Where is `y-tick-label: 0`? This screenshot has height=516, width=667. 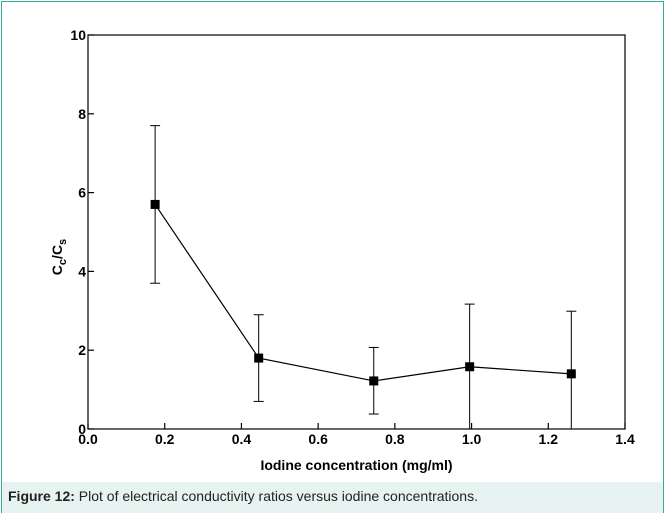
y-tick-label: 0 is located at coordinates (82, 429).